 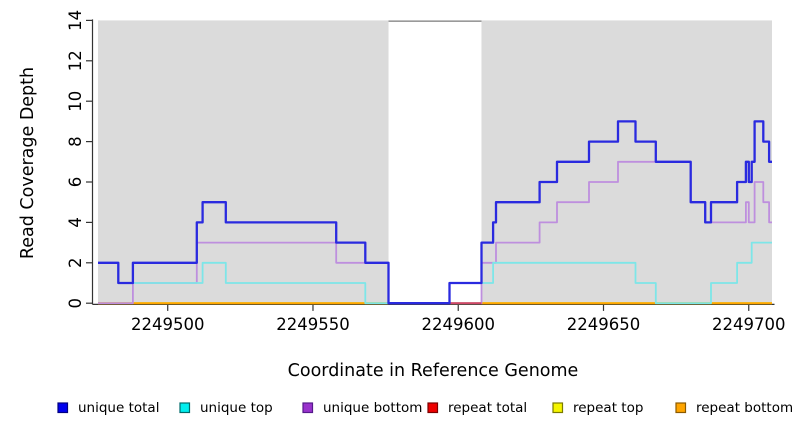 I want to click on x-tick-label: 2249650, so click(x=604, y=324).